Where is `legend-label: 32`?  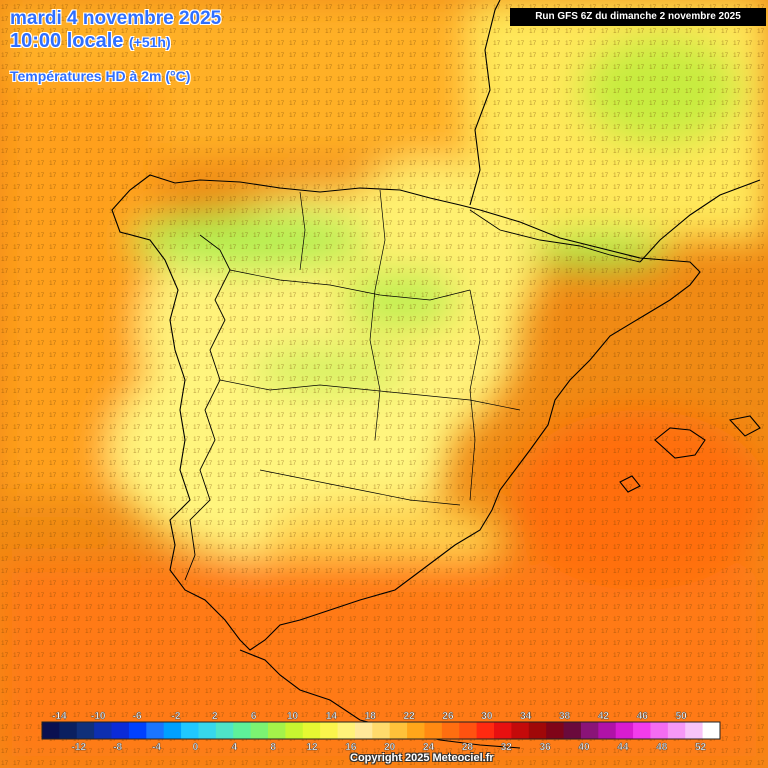
legend-label: 32 is located at coordinates (507, 747).